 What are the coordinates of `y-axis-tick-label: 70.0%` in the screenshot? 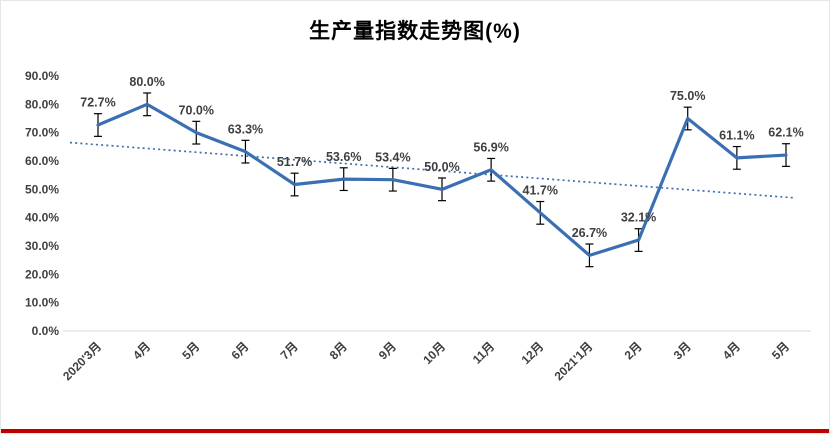 It's located at (42, 133).